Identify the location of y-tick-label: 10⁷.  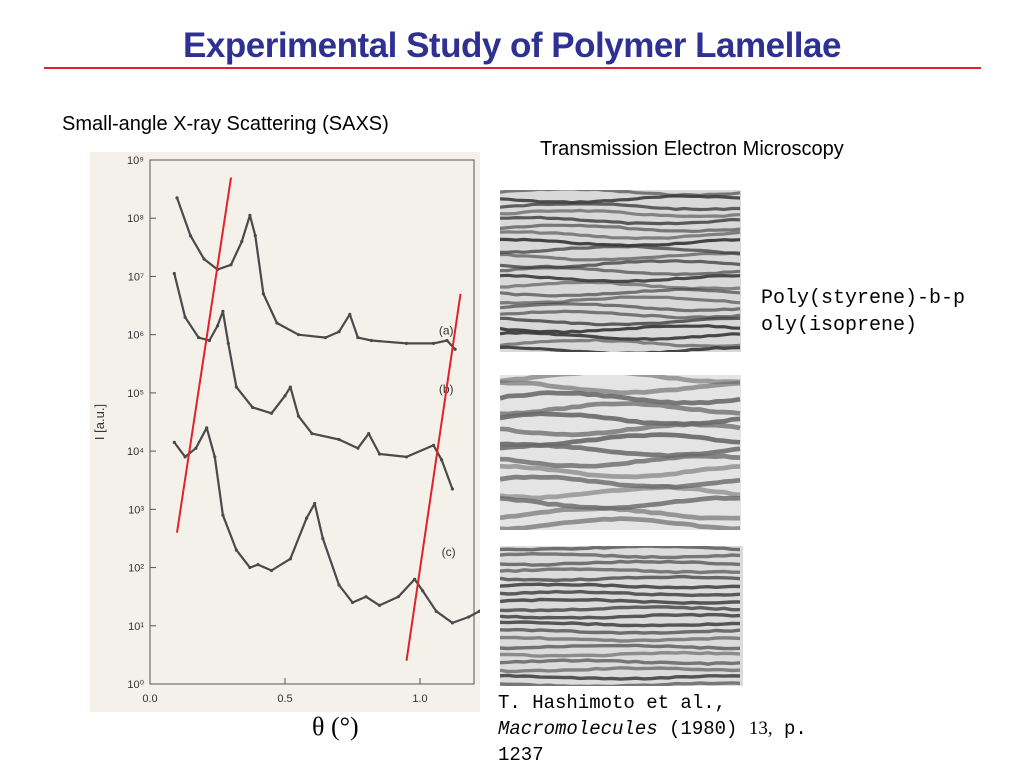
(136, 277).